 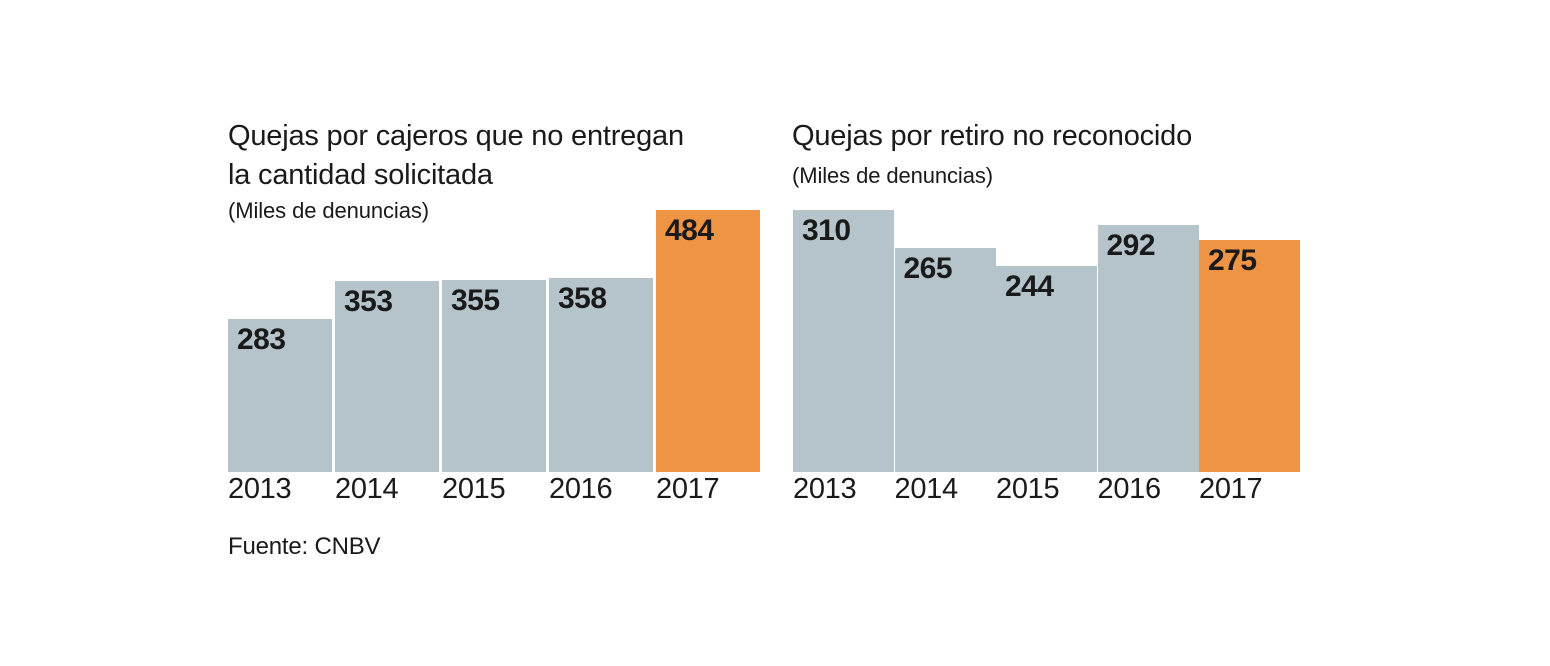 What do you see at coordinates (1029, 286) in the screenshot?
I see `bar-value-label: 244` at bounding box center [1029, 286].